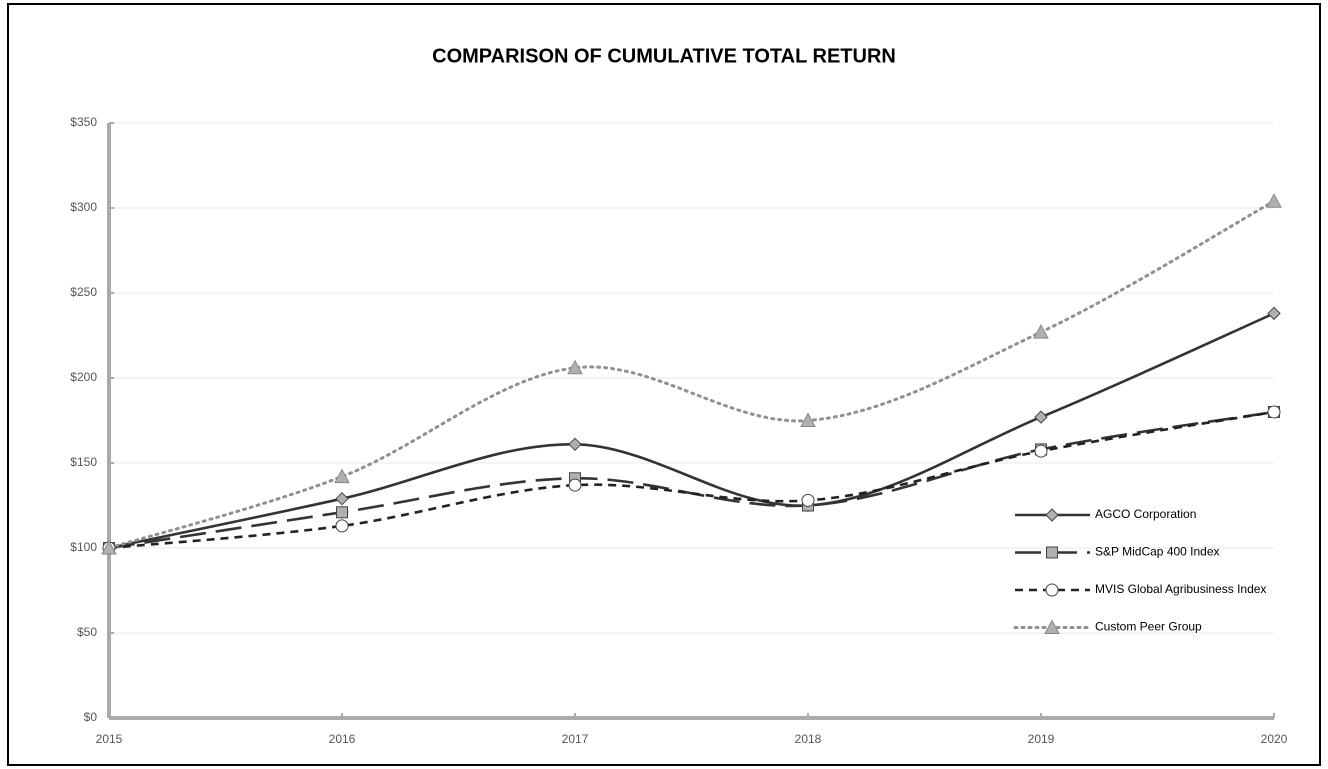  Describe the element at coordinates (83, 207) in the screenshot. I see `y-tick-label: $300` at that location.